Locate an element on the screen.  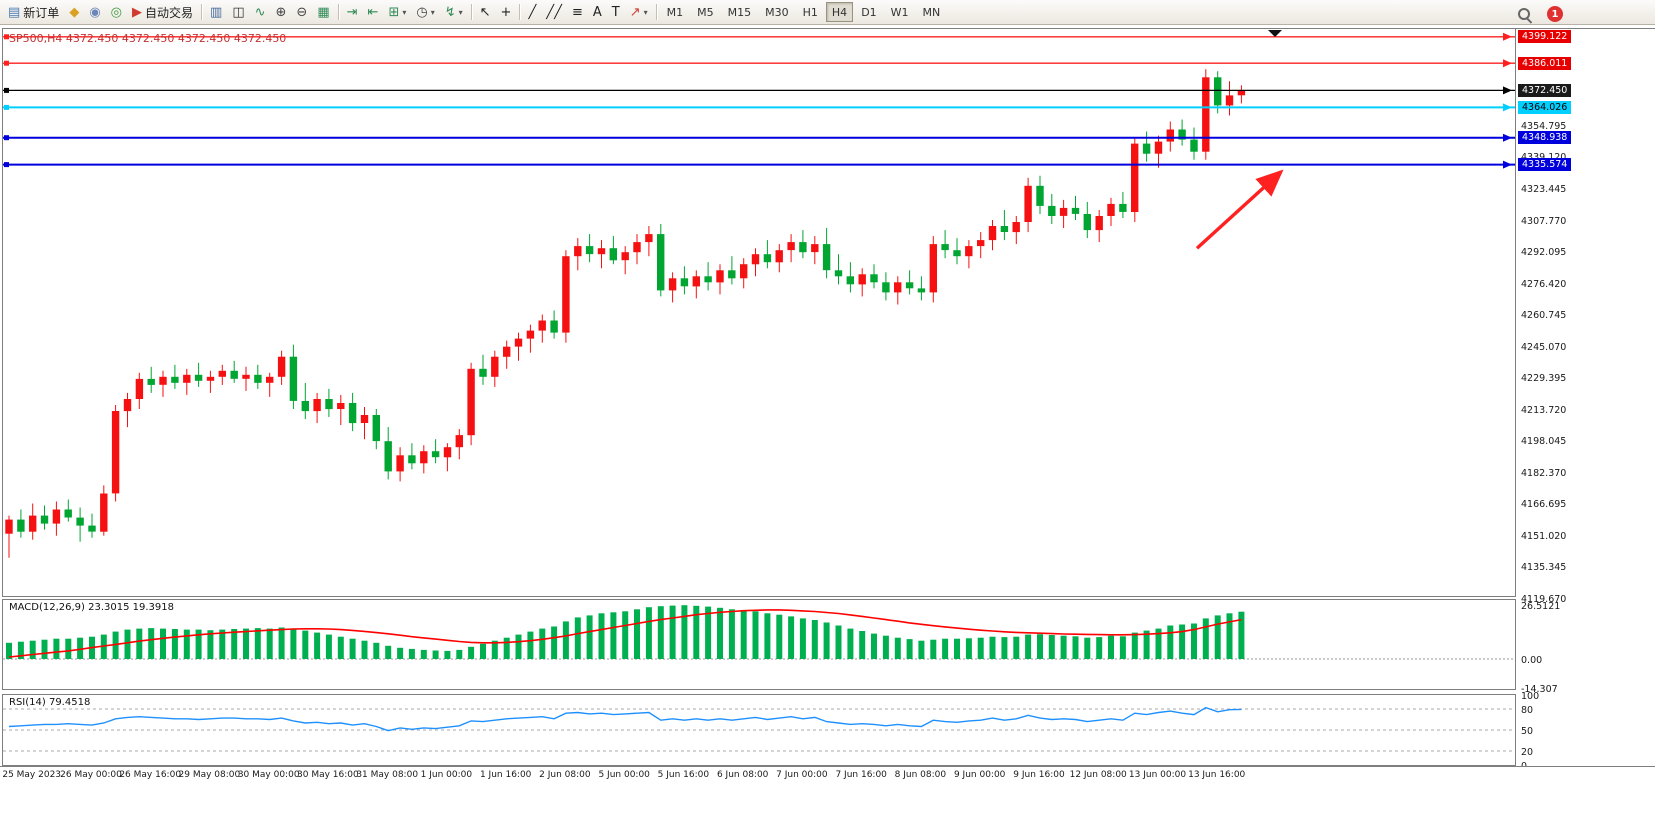
auto-trading-button: ▶ 自动交易 is located at coordinates (162, 12).